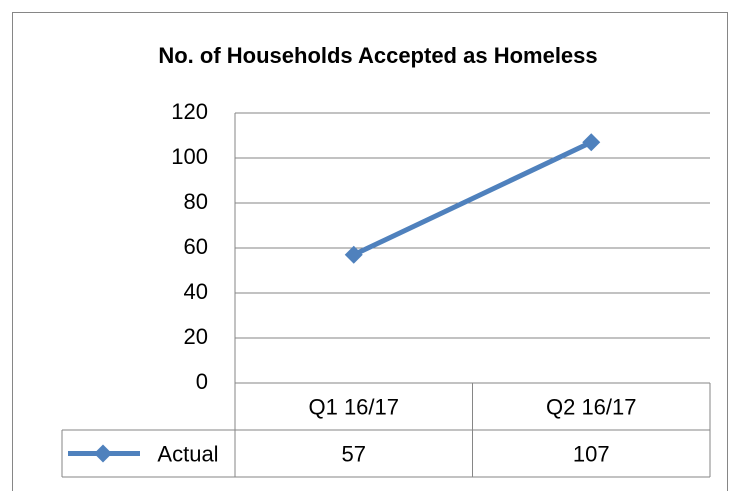 The width and height of the screenshot is (740, 491). I want to click on line, so click(472, 198).